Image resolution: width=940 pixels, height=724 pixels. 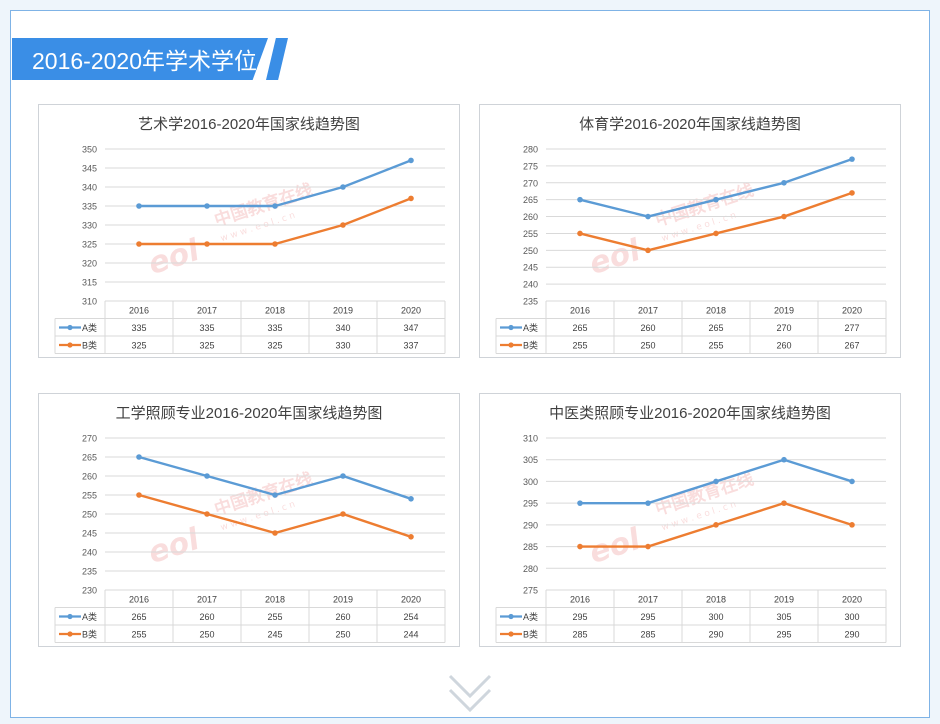 What do you see at coordinates (249, 413) in the screenshot?
I see `chart-title: 工学照顾专业2016-2020年国家线趋势图` at bounding box center [249, 413].